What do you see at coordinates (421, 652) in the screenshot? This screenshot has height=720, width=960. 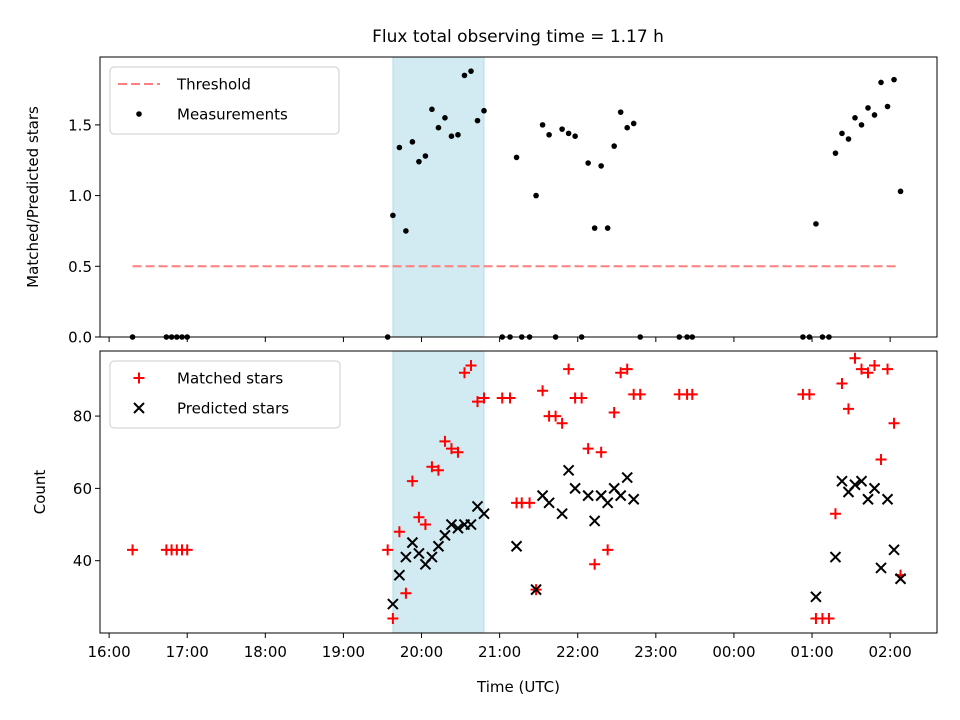 I see `x-tick-label: 20:00` at bounding box center [421, 652].